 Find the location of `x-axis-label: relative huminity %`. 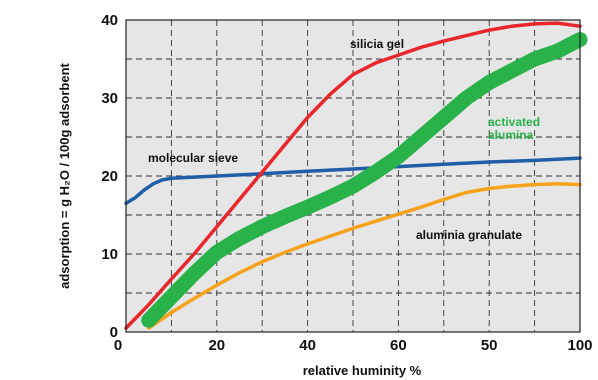

x-axis-label: relative huminity % is located at coordinates (362, 370).